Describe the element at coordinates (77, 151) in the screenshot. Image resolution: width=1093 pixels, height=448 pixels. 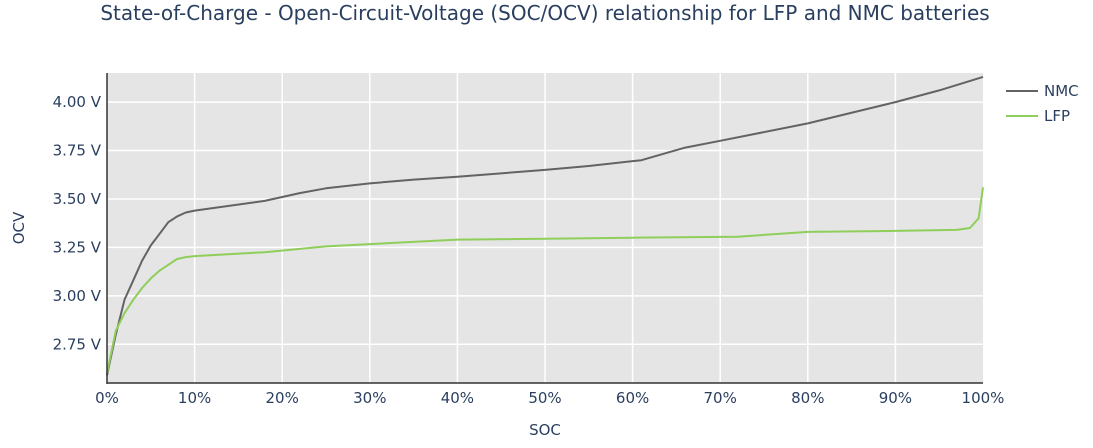
I see `y-tick-label: 3.75 V` at that location.